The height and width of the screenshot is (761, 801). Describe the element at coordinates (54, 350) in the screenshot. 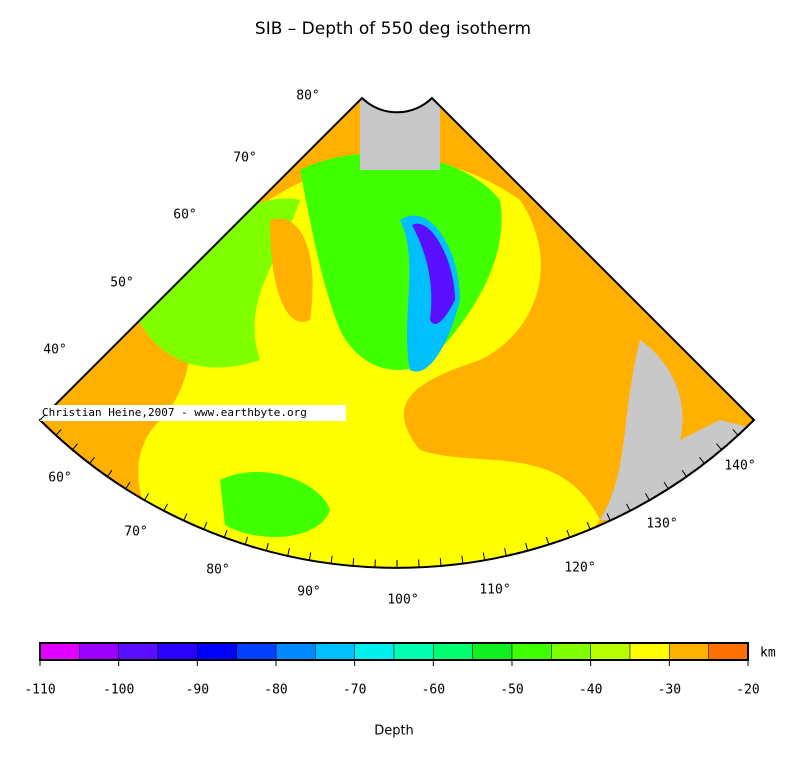

I see `latitude-label: 40°` at that location.